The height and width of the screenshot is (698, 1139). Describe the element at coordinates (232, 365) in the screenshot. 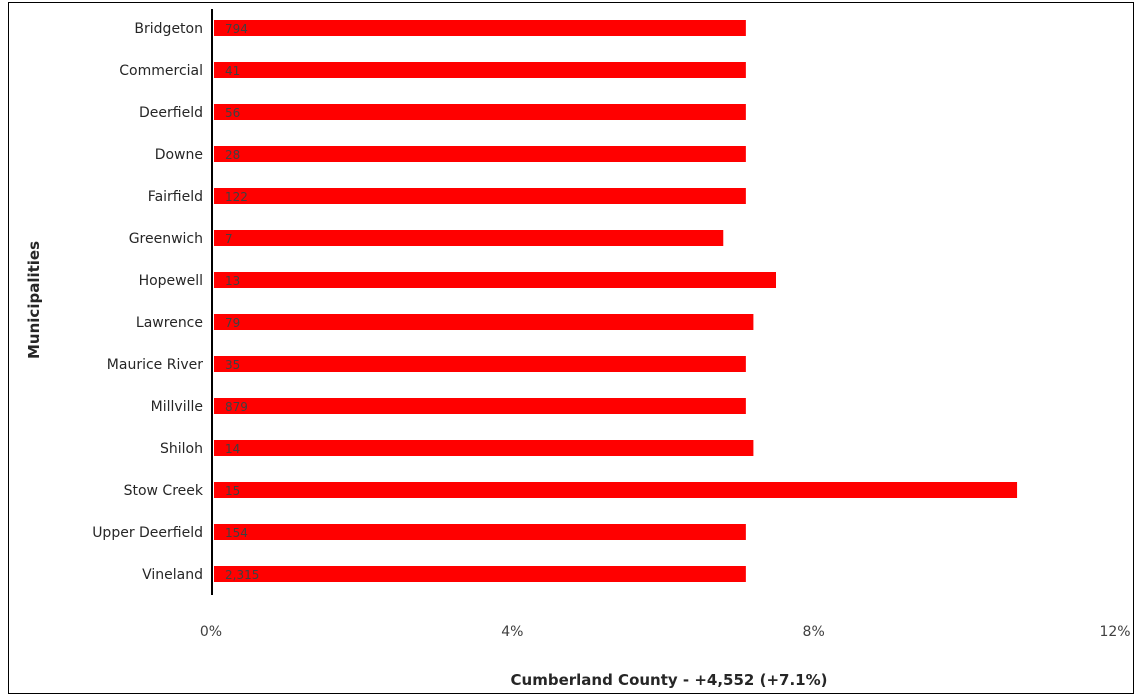

I see `data-label: 35` at that location.